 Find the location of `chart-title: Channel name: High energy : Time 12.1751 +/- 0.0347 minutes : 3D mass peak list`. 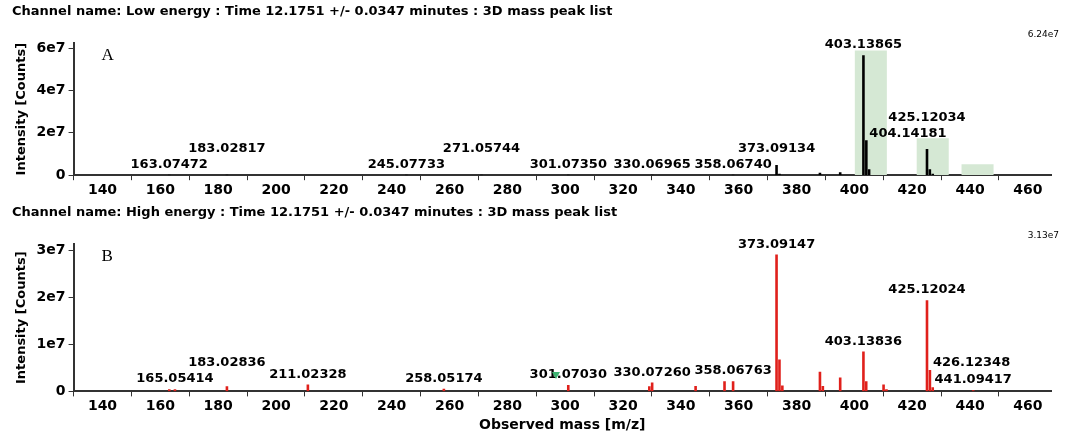

chart-title: Channel name: High energy : Time 12.1751 +/- 0.0347 minutes : 3D mass peak list is located at coordinates (315, 212).